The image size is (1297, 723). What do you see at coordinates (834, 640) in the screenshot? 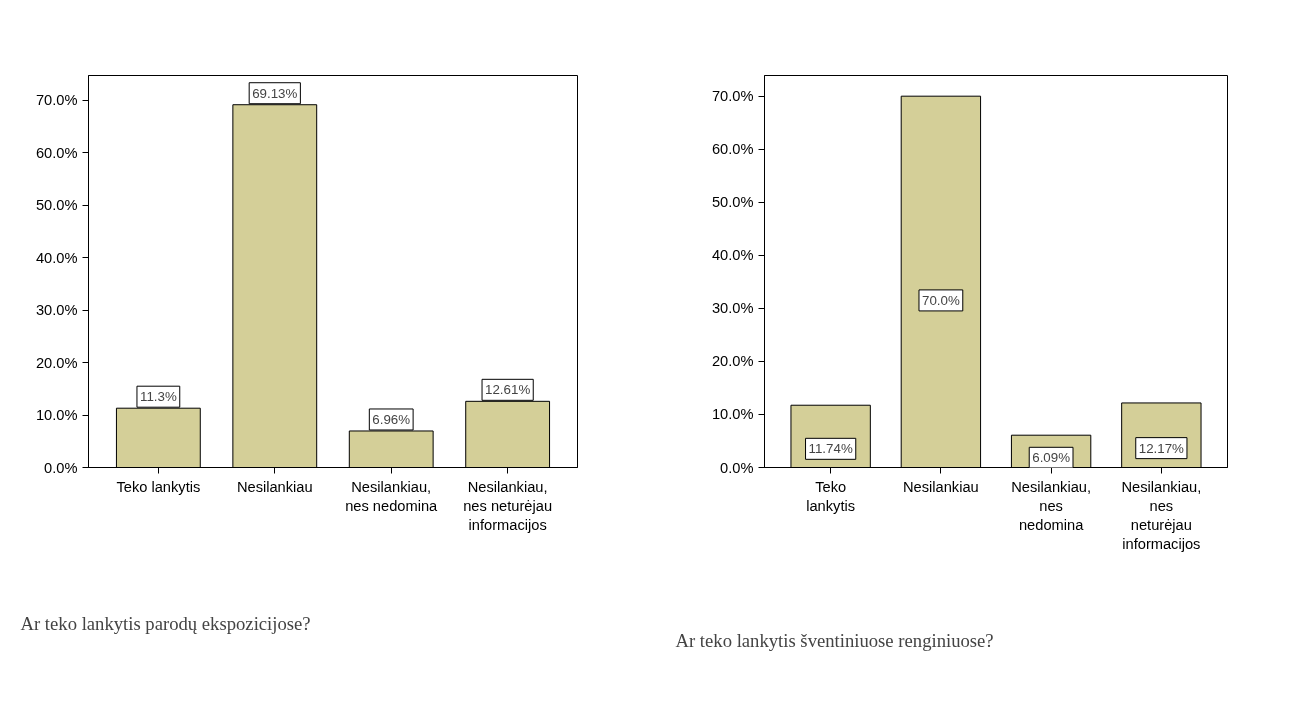
I see `text: Ar teko lankytis šventiniuose renginiuose?` at bounding box center [834, 640].